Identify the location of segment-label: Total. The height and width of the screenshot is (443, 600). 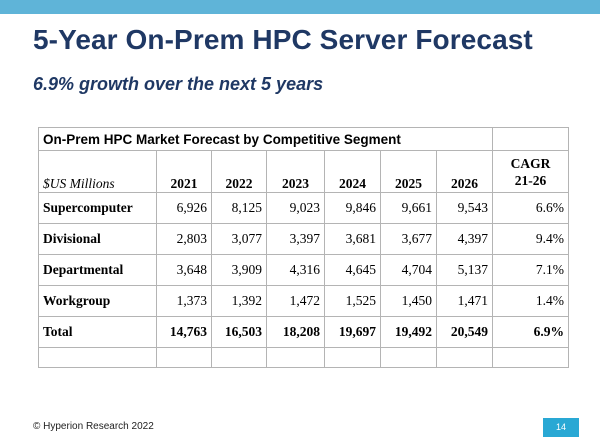
(97, 332).